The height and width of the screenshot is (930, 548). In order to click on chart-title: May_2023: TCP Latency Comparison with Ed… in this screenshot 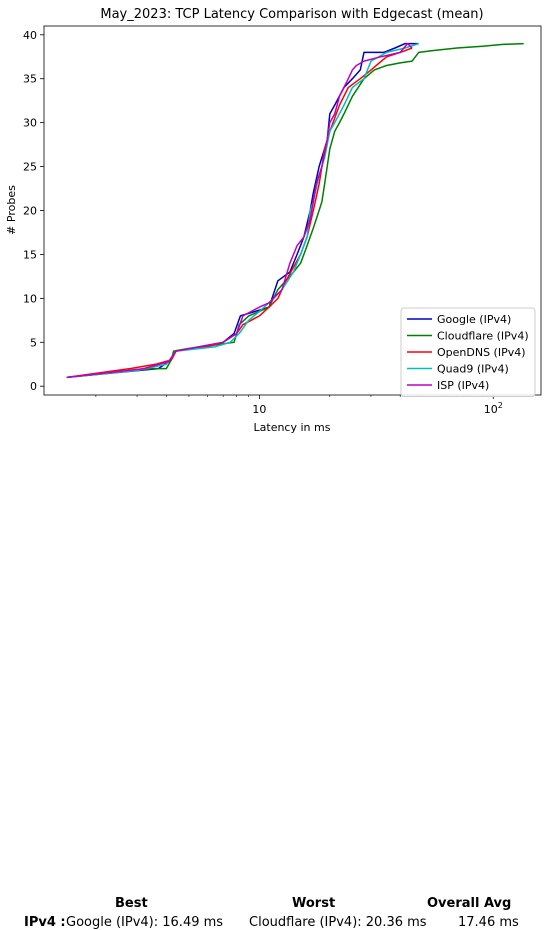, I will do `click(291, 14)`.